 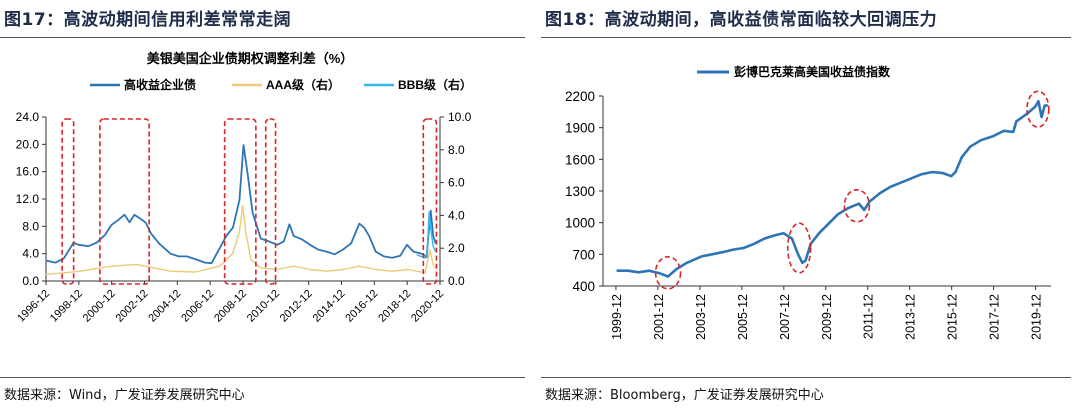 What do you see at coordinates (659, 317) in the screenshot?
I see `x-tick-label: 2001-12` at bounding box center [659, 317].